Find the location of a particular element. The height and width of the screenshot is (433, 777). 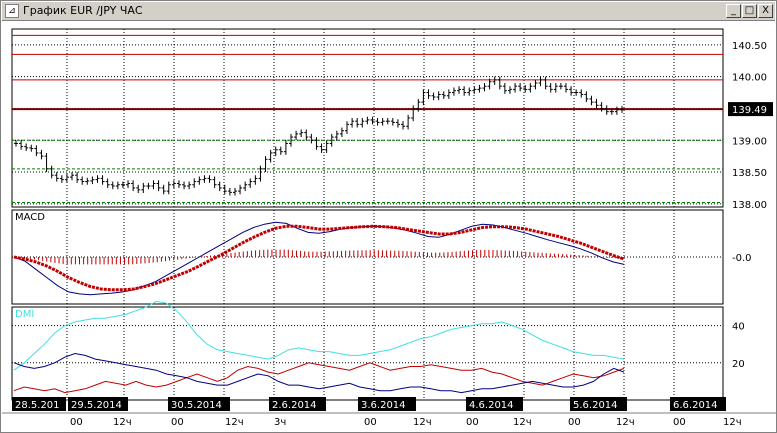

date-label: 28.5.201 is located at coordinates (37, 405).